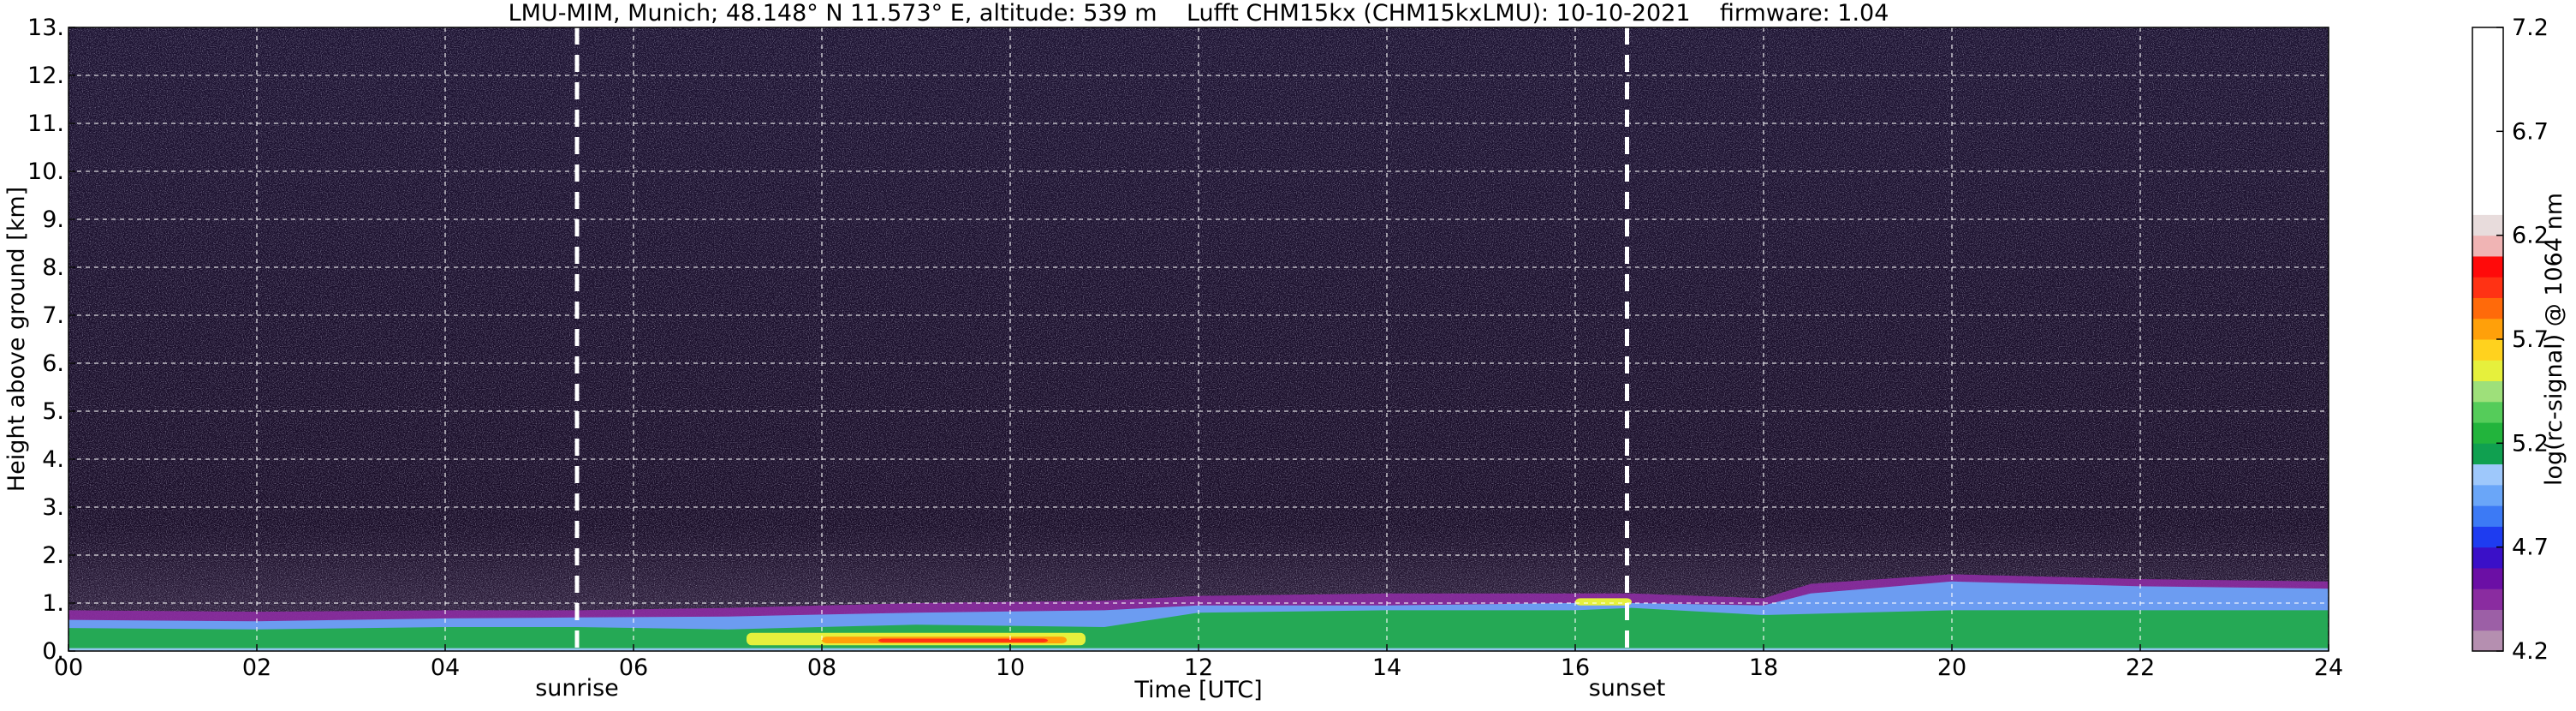 Image resolution: width=2576 pixels, height=711 pixels. I want to click on colorbar-tick-label: 6.2, so click(2531, 236).